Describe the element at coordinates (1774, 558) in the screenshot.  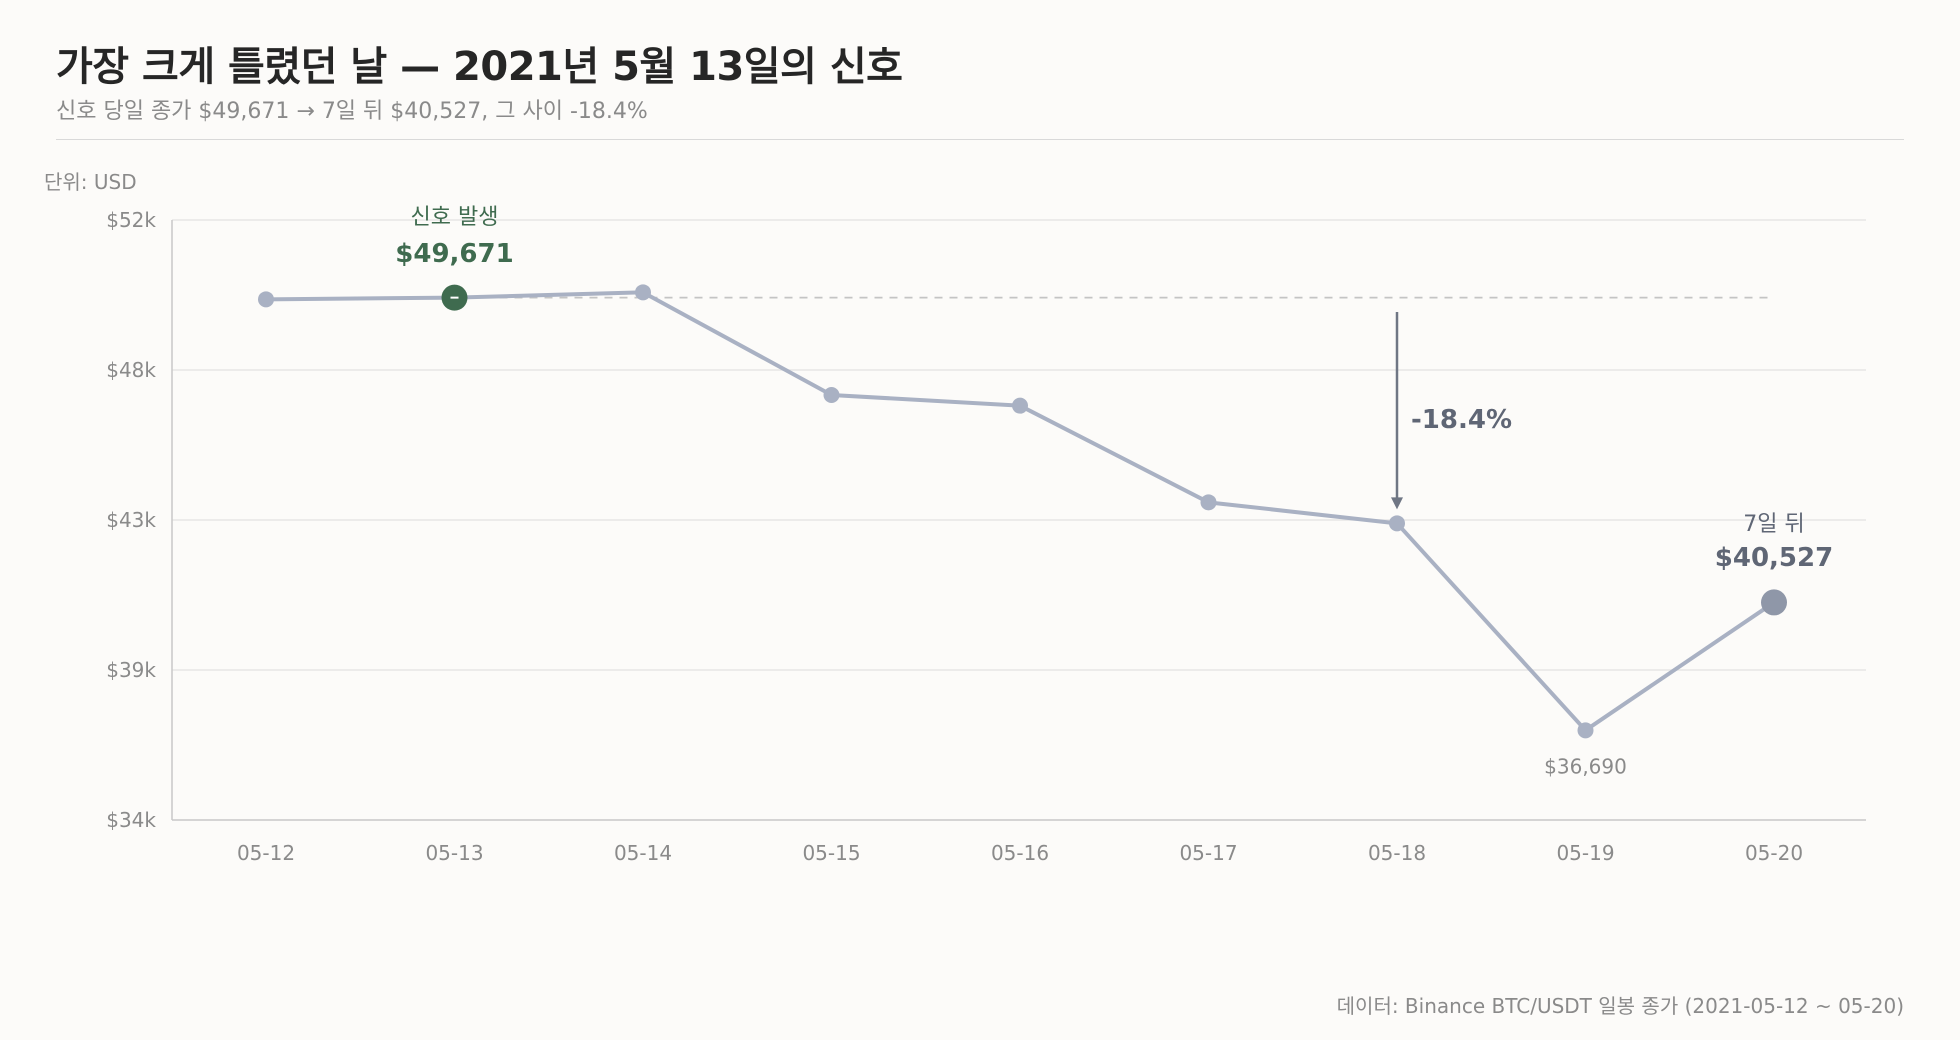
I see `end-value: $40,527` at that location.